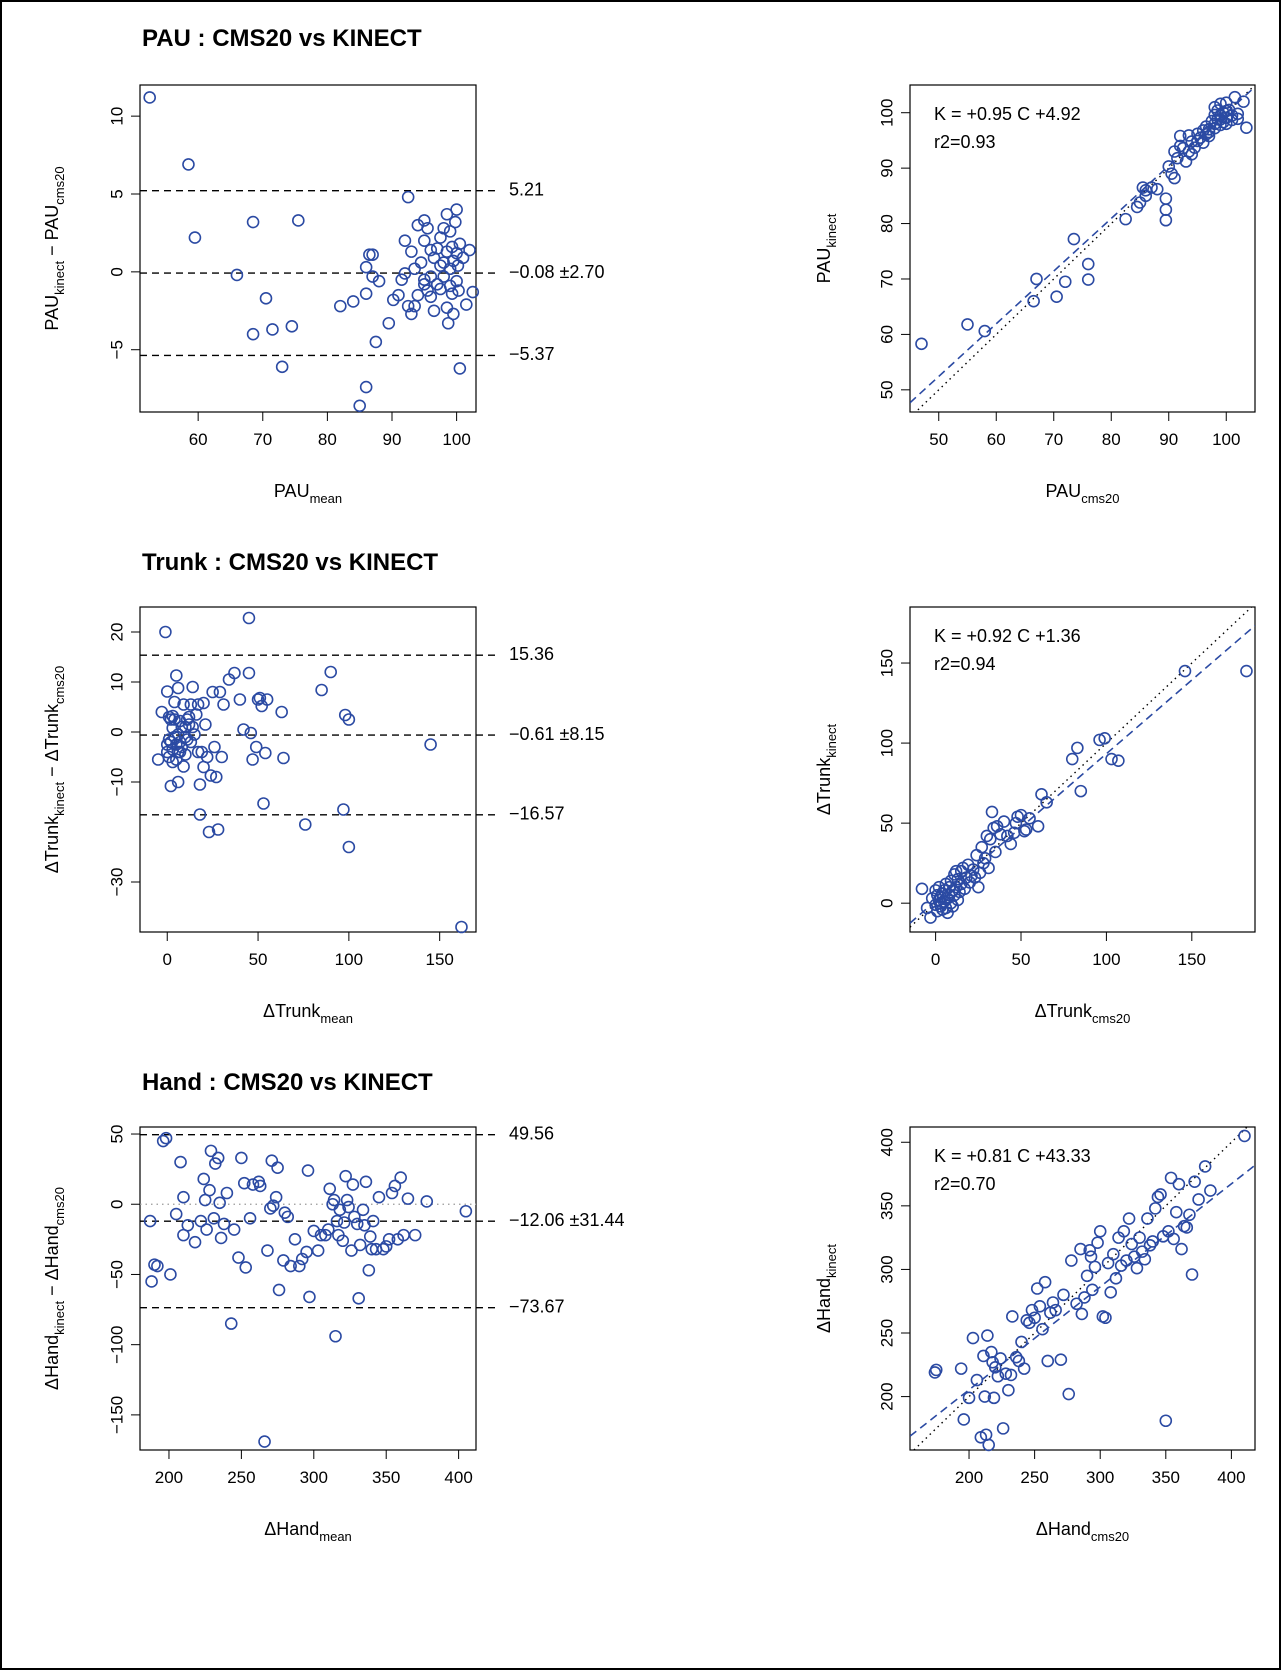 The width and height of the screenshot is (1281, 1672). Describe the element at coordinates (282, 38) in the screenshot. I see `panel-title: PAU : CMS20 vs KINECT` at that location.